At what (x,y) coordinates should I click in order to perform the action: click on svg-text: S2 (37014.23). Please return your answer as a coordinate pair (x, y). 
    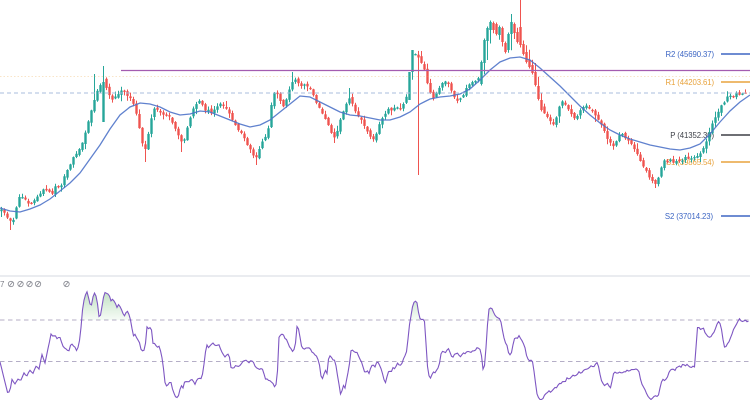
    Looking at the image, I should click on (689, 216).